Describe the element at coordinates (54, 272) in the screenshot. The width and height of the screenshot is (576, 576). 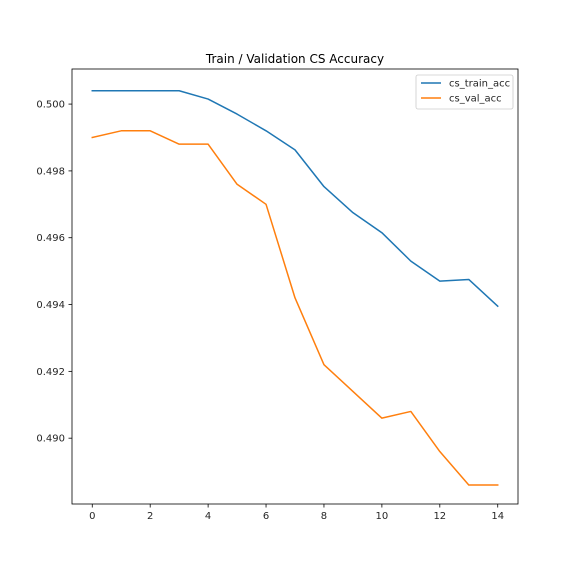
I see `y-axis: 0.490 0.492 0.494 0.496 0.498 0.500` at that location.